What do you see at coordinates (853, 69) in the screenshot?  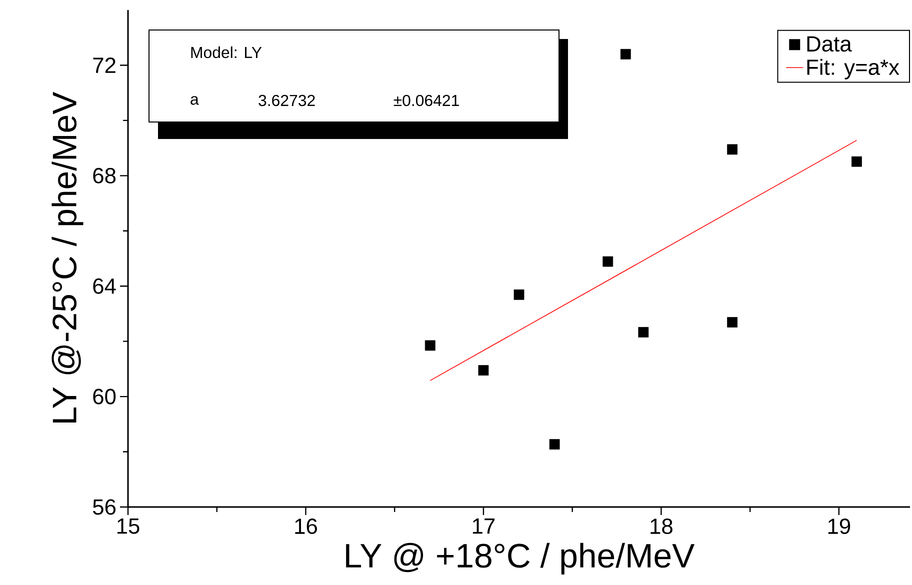 I see `legend-label: Fit: y=a*x` at bounding box center [853, 69].